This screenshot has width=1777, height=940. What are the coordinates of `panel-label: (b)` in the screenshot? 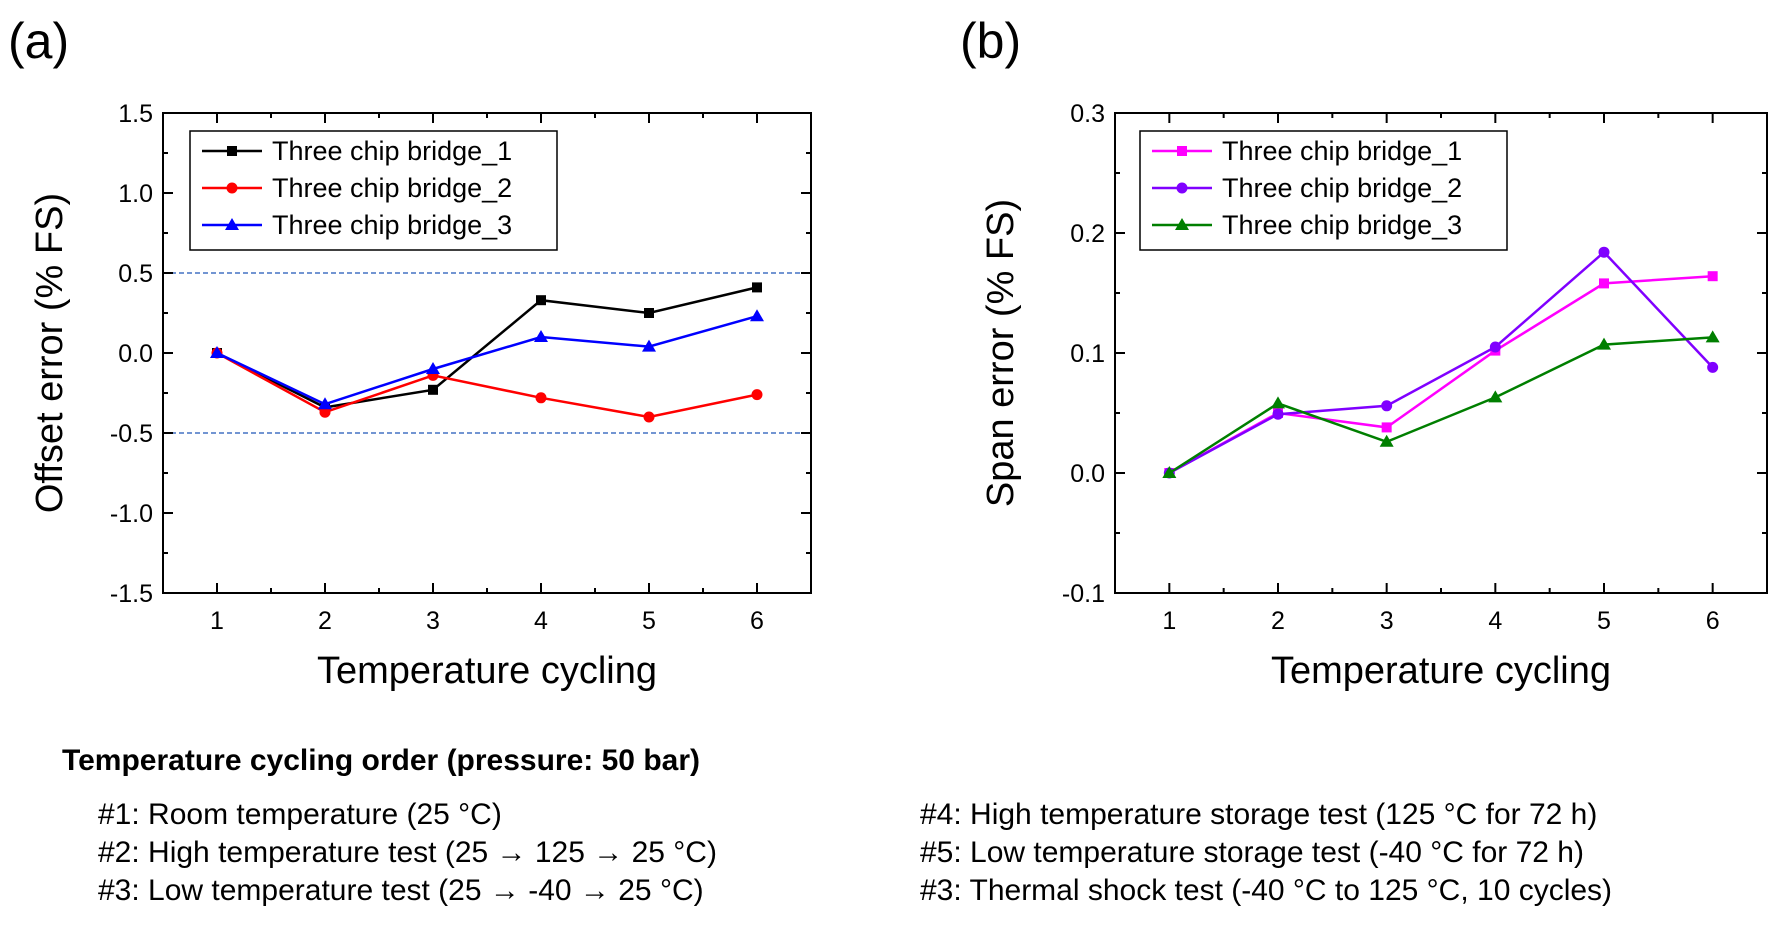 It's located at (990, 41).